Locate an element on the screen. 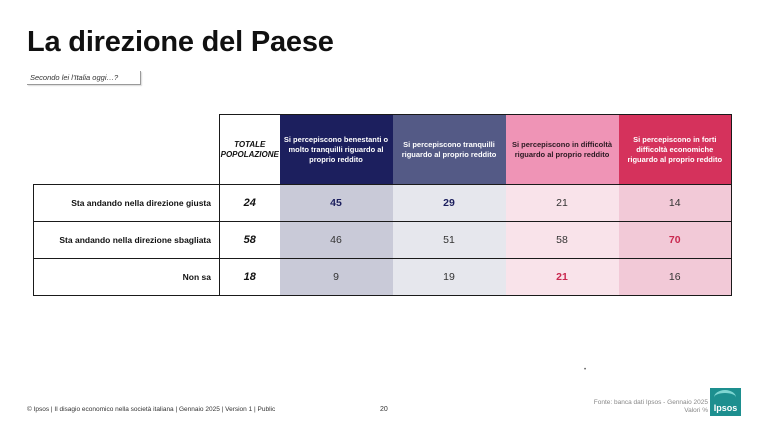 This screenshot has width=767, height=428. value-cell: 51 is located at coordinates (449, 240).